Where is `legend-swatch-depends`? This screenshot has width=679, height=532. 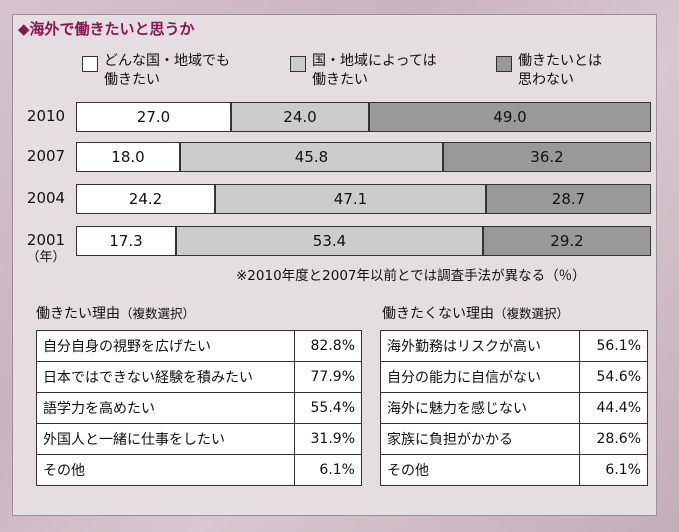
legend-swatch-depends is located at coordinates (298, 64).